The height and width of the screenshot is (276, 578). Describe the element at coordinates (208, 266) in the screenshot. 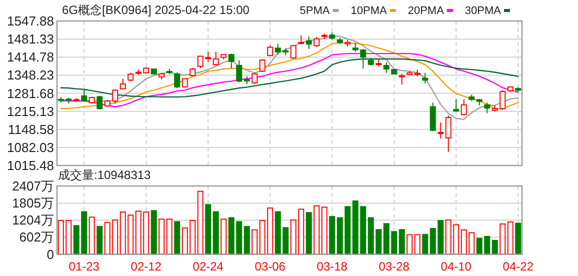

I see `x-tick-label: 02-24` at that location.